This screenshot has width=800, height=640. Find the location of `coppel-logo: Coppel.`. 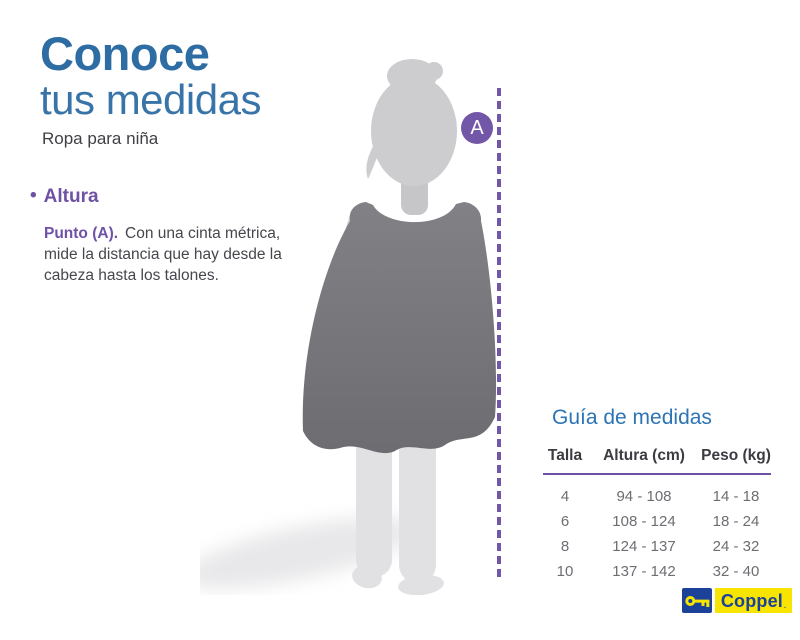

coppel-logo: Coppel. is located at coordinates (737, 600).